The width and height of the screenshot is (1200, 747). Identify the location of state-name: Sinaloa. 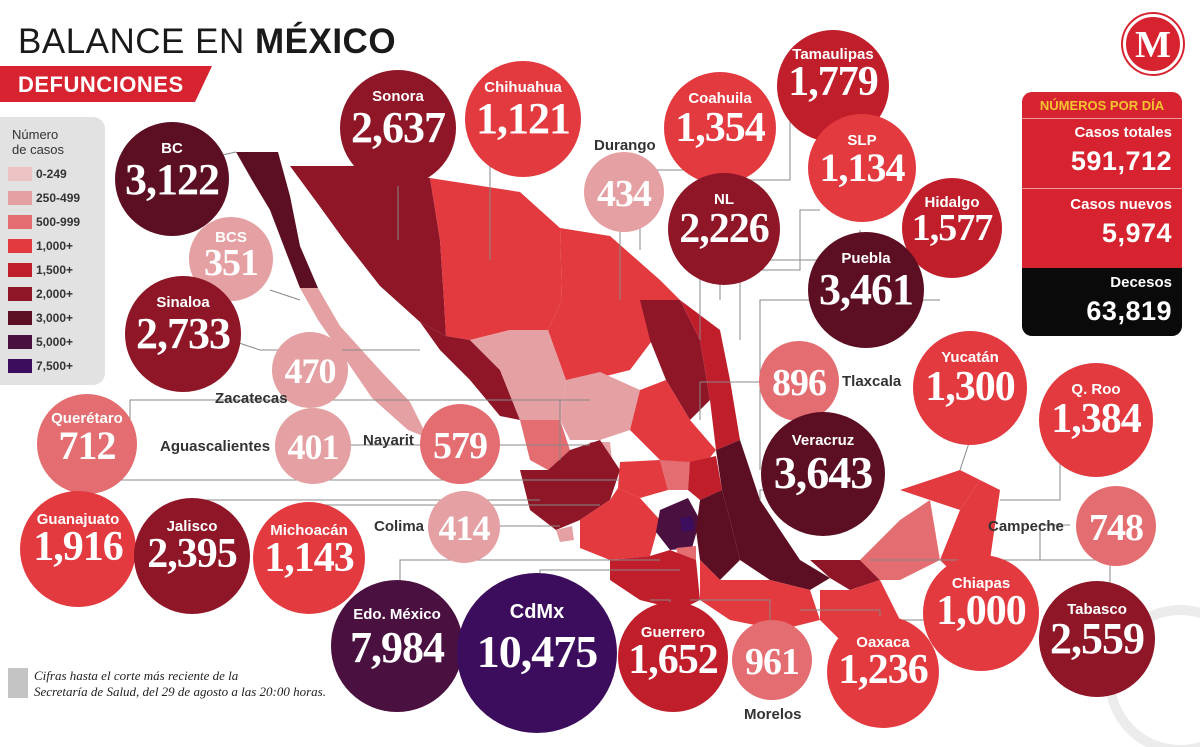
(183, 302).